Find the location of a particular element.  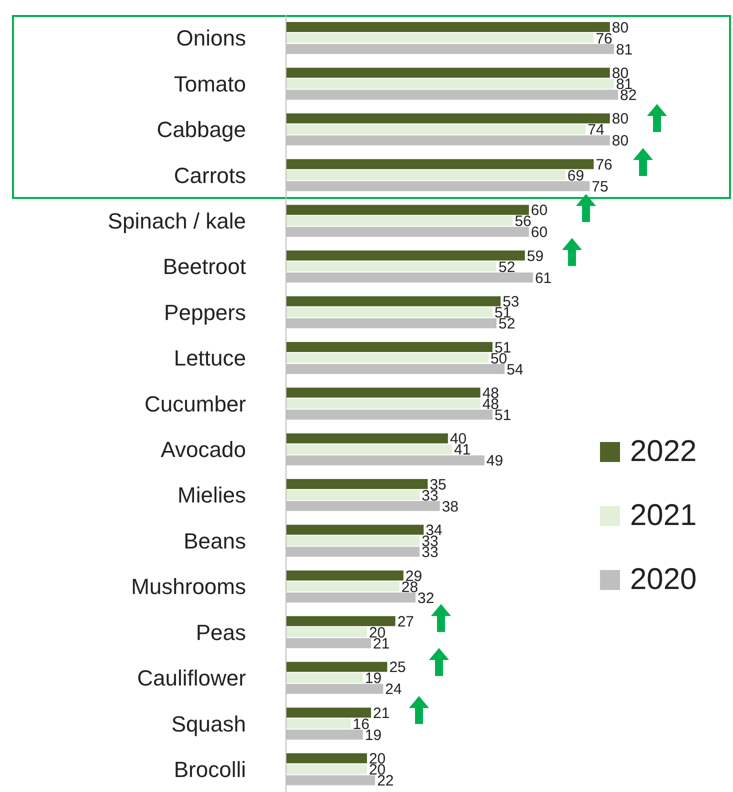

data-label: 74 is located at coordinates (596, 130).